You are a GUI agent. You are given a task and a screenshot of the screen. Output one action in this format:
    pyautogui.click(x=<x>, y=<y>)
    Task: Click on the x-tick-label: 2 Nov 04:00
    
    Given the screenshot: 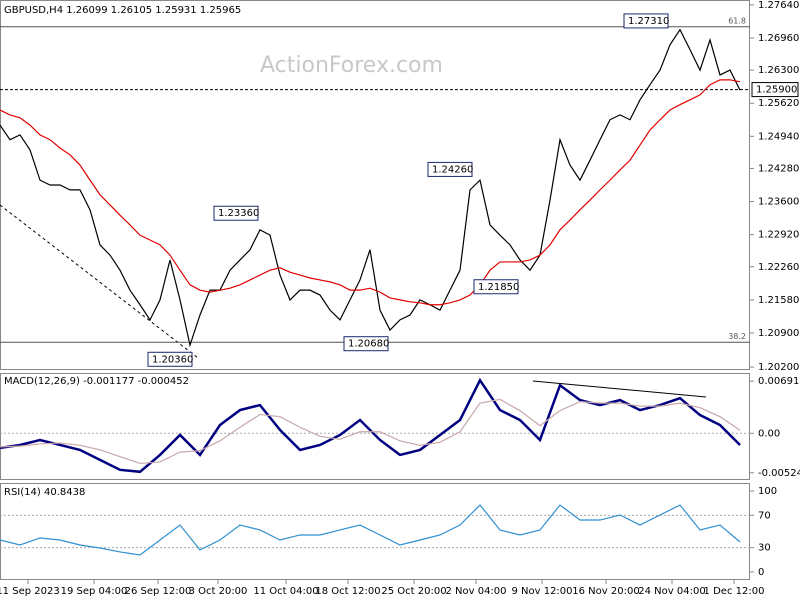 What is the action you would take?
    pyautogui.click(x=475, y=591)
    